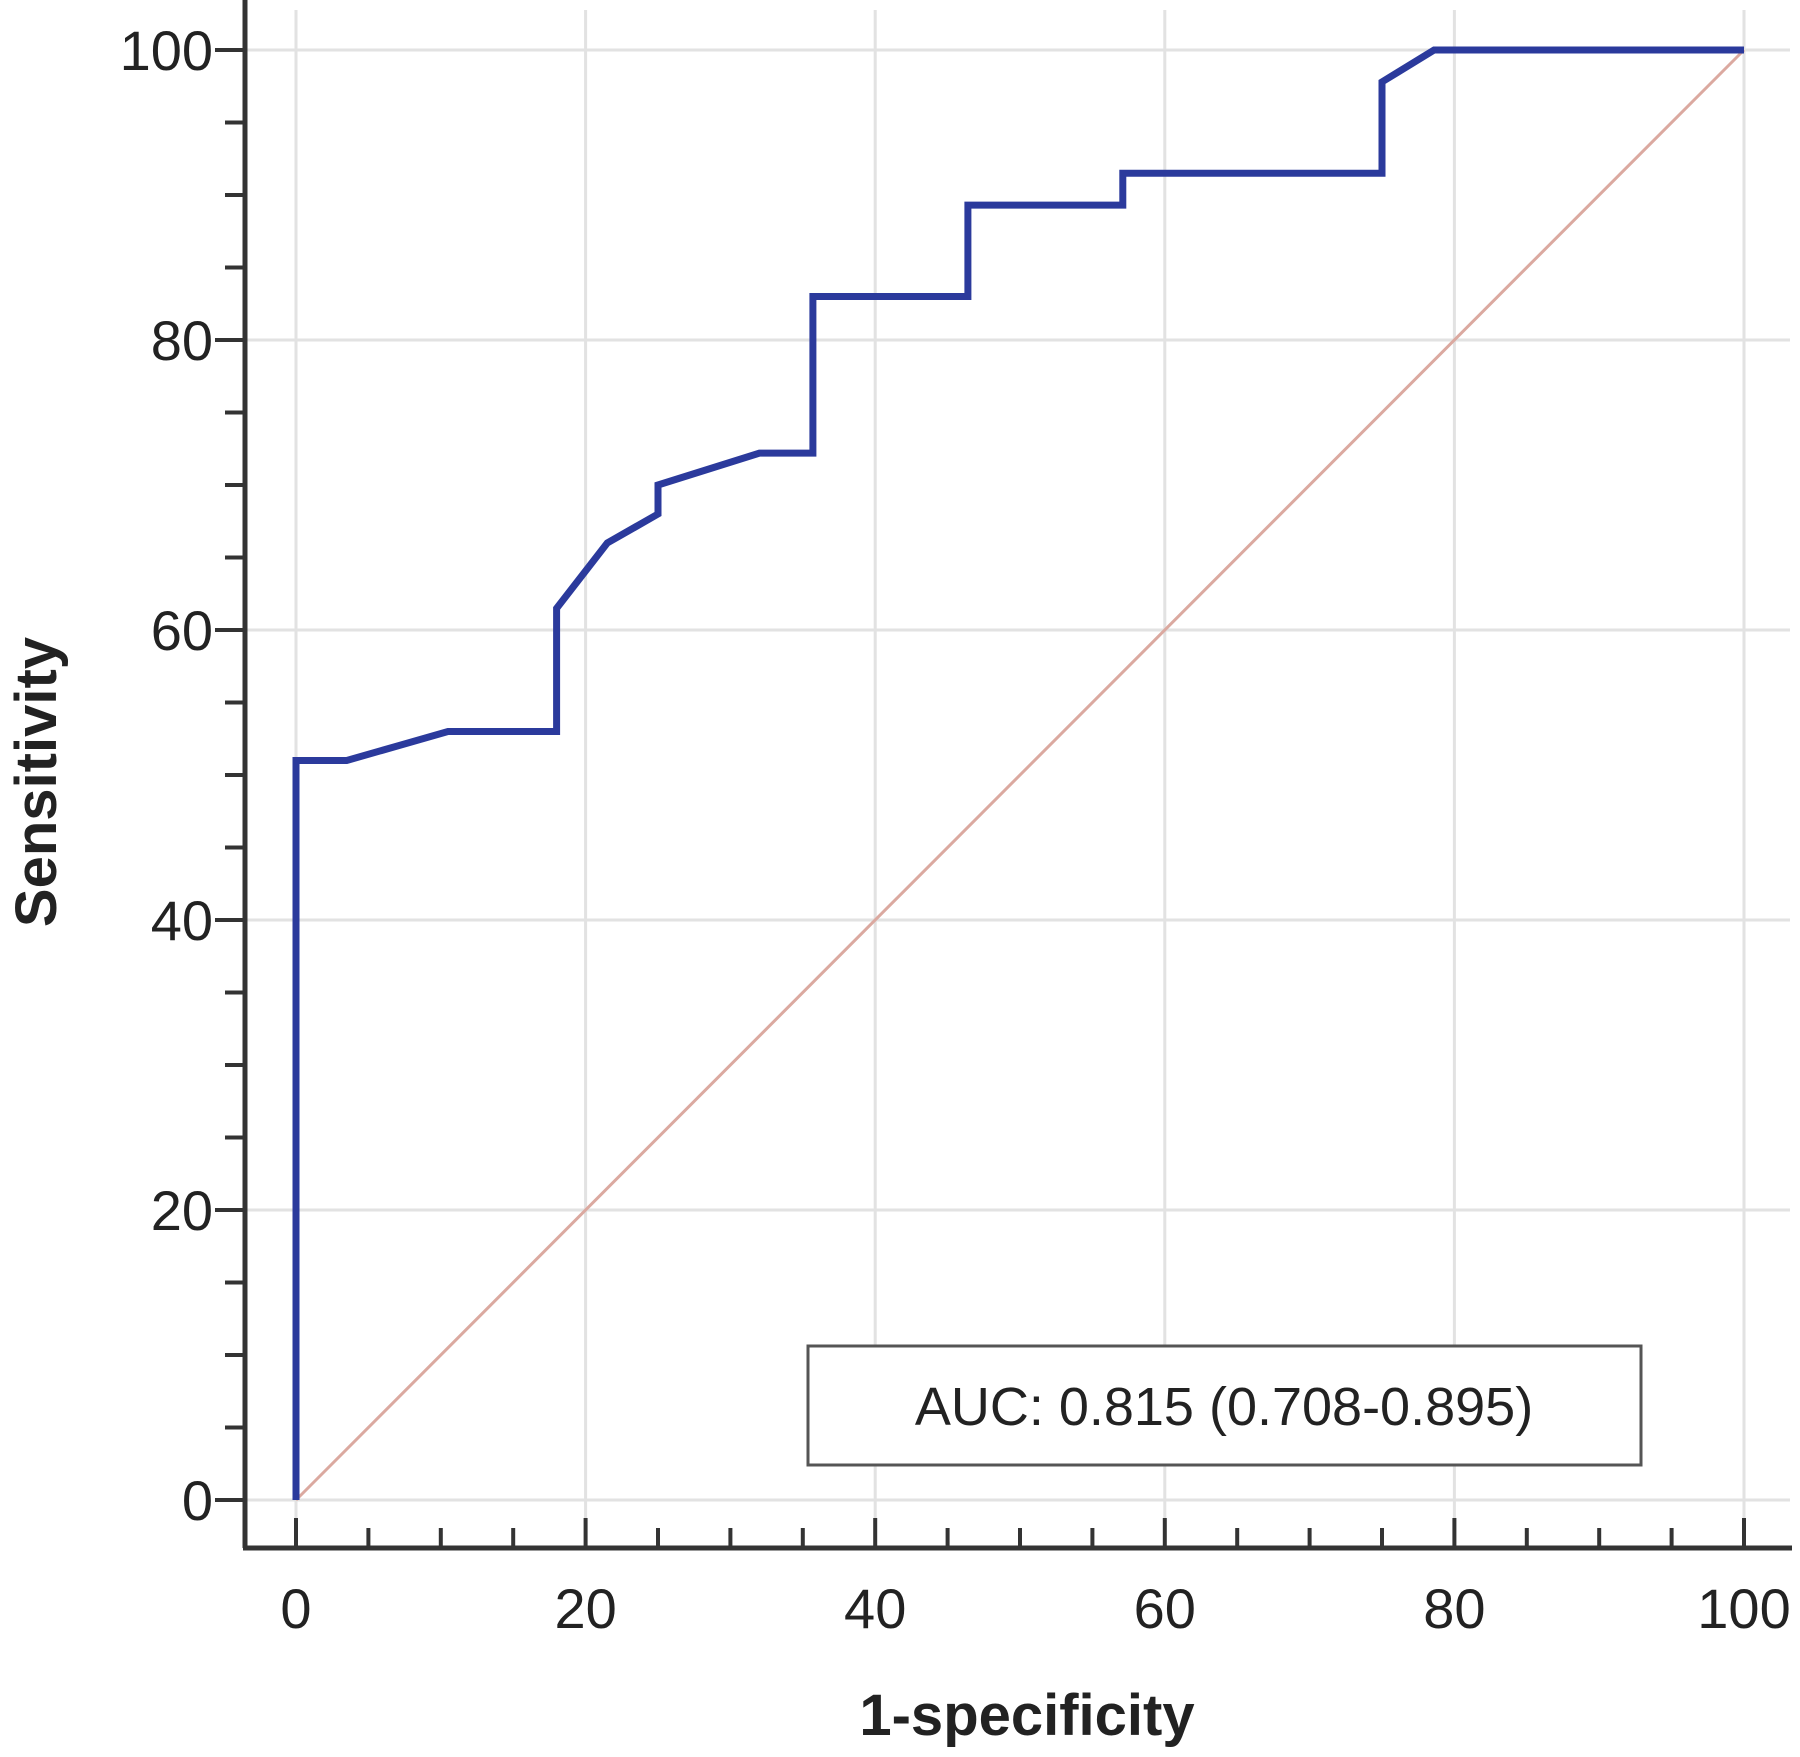 The width and height of the screenshot is (1800, 1757). What do you see at coordinates (182, 630) in the screenshot?
I see `y-tick-label: 60` at bounding box center [182, 630].